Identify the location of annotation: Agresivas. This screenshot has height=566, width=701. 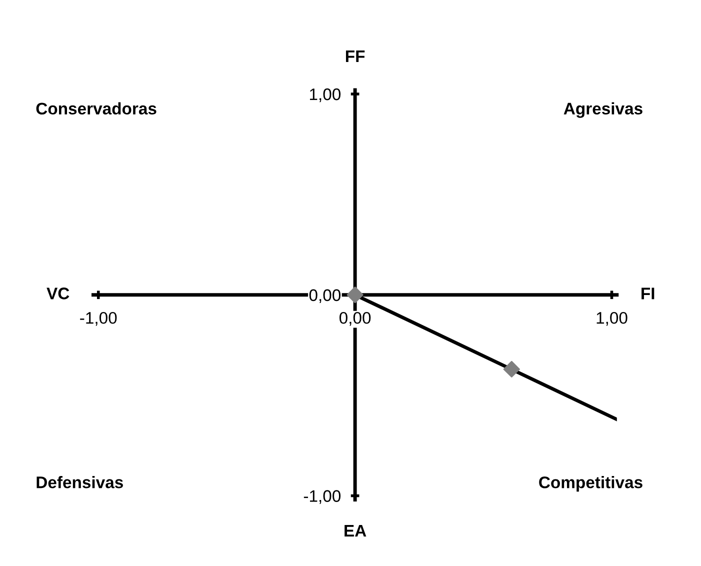
(603, 110).